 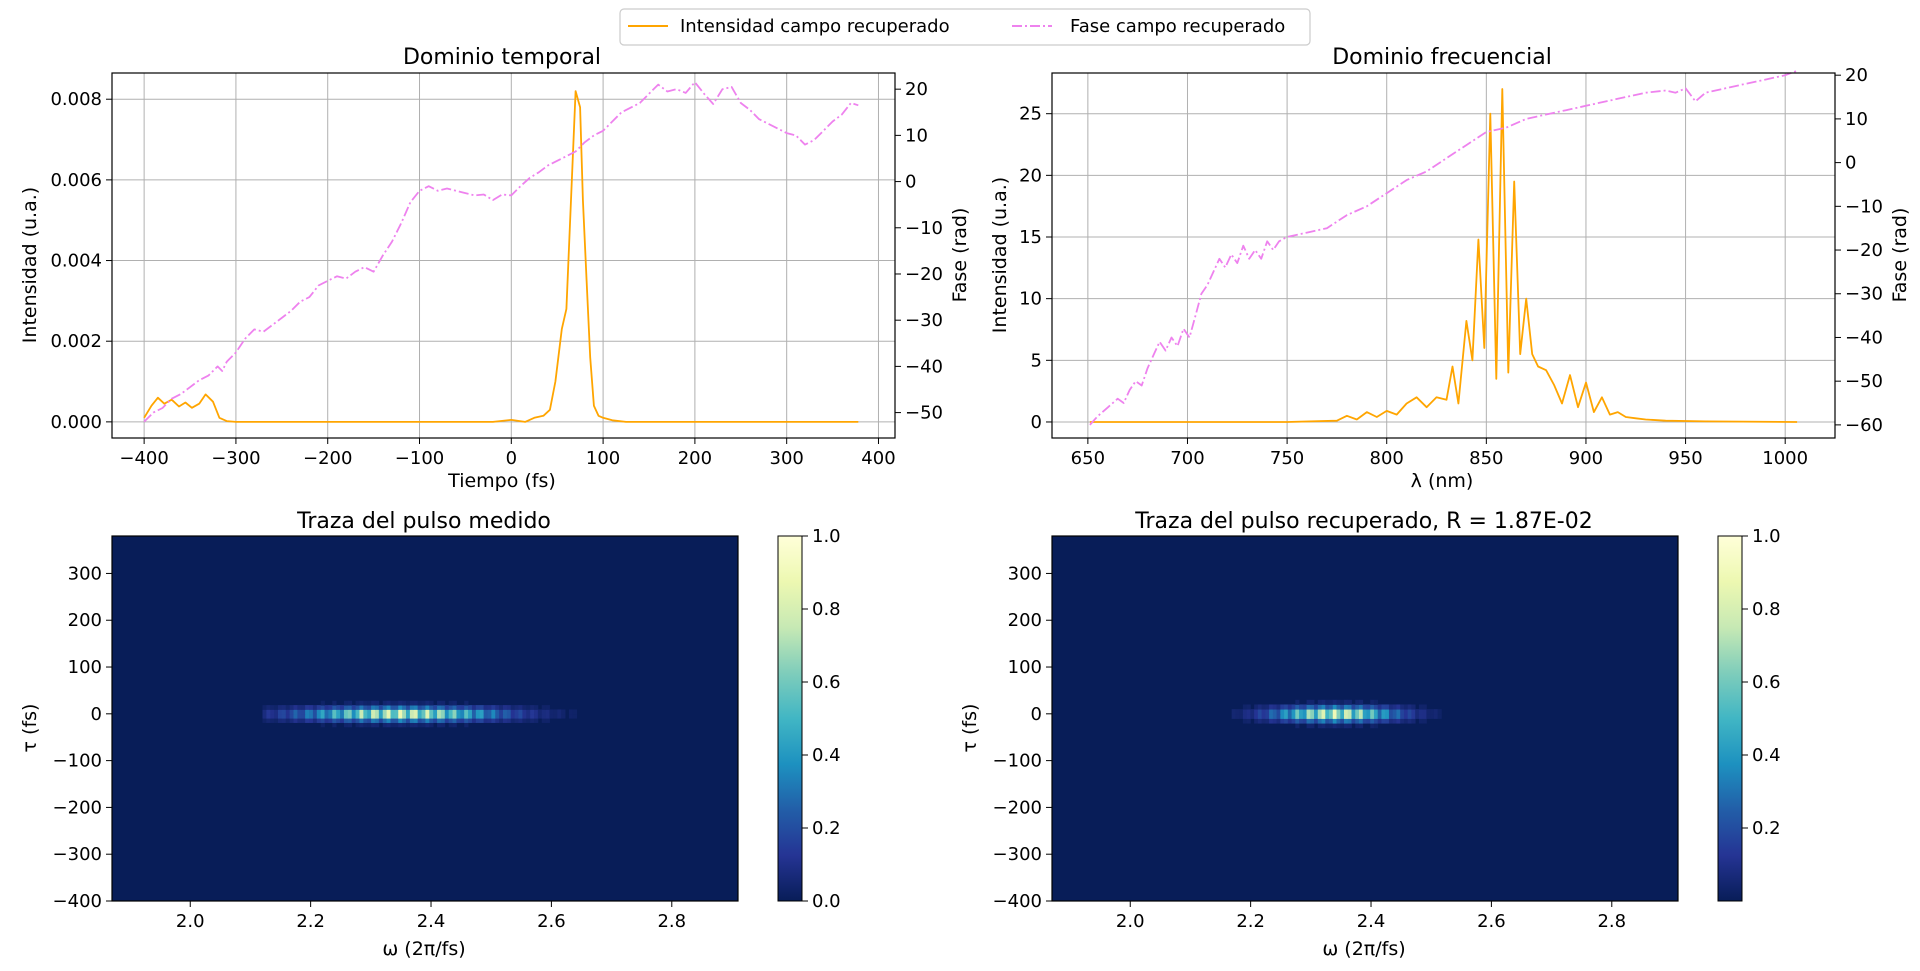 What do you see at coordinates (787, 458) in the screenshot?
I see `temporal-xtick-label: 300` at bounding box center [787, 458].